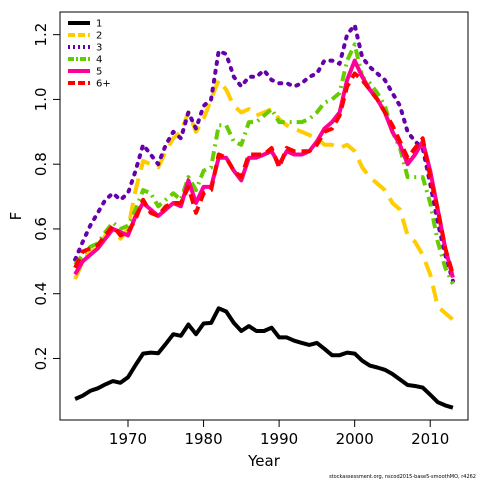 The image size is (480, 480). I want to click on legend-label-2: 2, so click(99, 36).